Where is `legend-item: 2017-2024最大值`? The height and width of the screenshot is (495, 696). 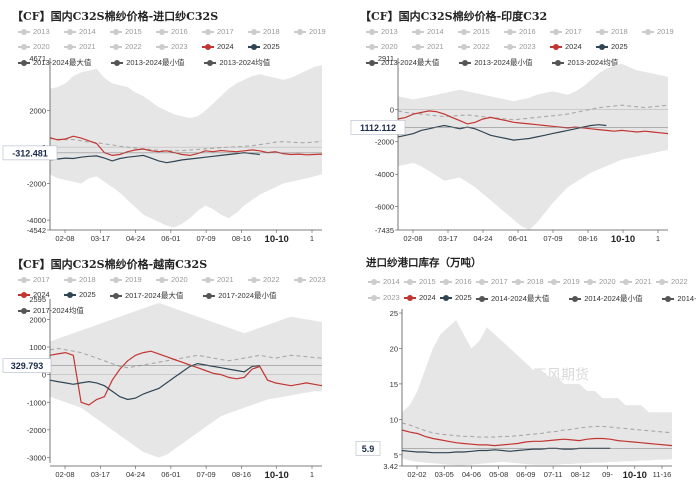 legend-item: 2017-2024最大值 is located at coordinates (146, 295).